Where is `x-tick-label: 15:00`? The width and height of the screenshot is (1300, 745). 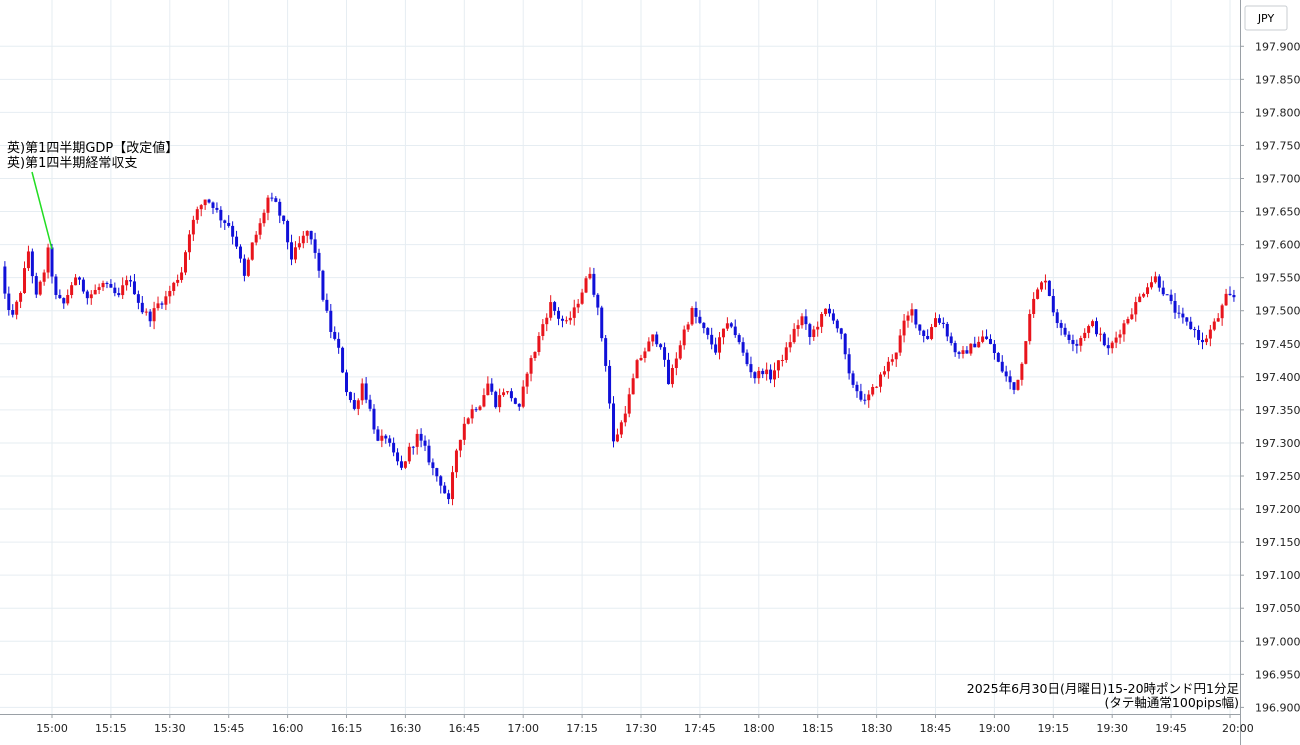
x-tick-label: 15:00 is located at coordinates (52, 728).